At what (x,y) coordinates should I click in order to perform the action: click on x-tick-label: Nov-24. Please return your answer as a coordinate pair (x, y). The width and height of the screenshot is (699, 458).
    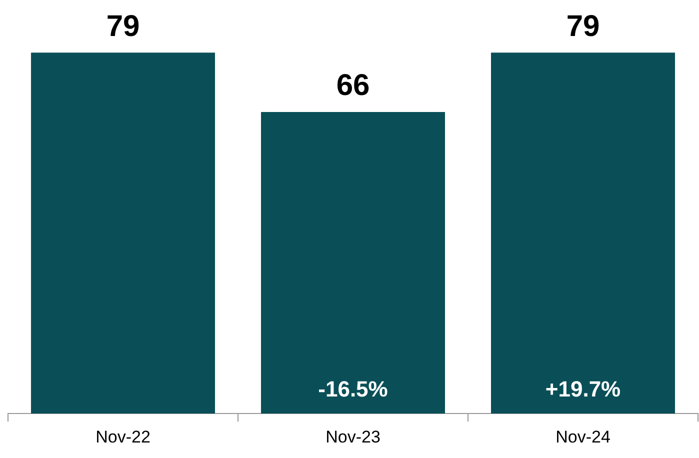
    Looking at the image, I should click on (583, 436).